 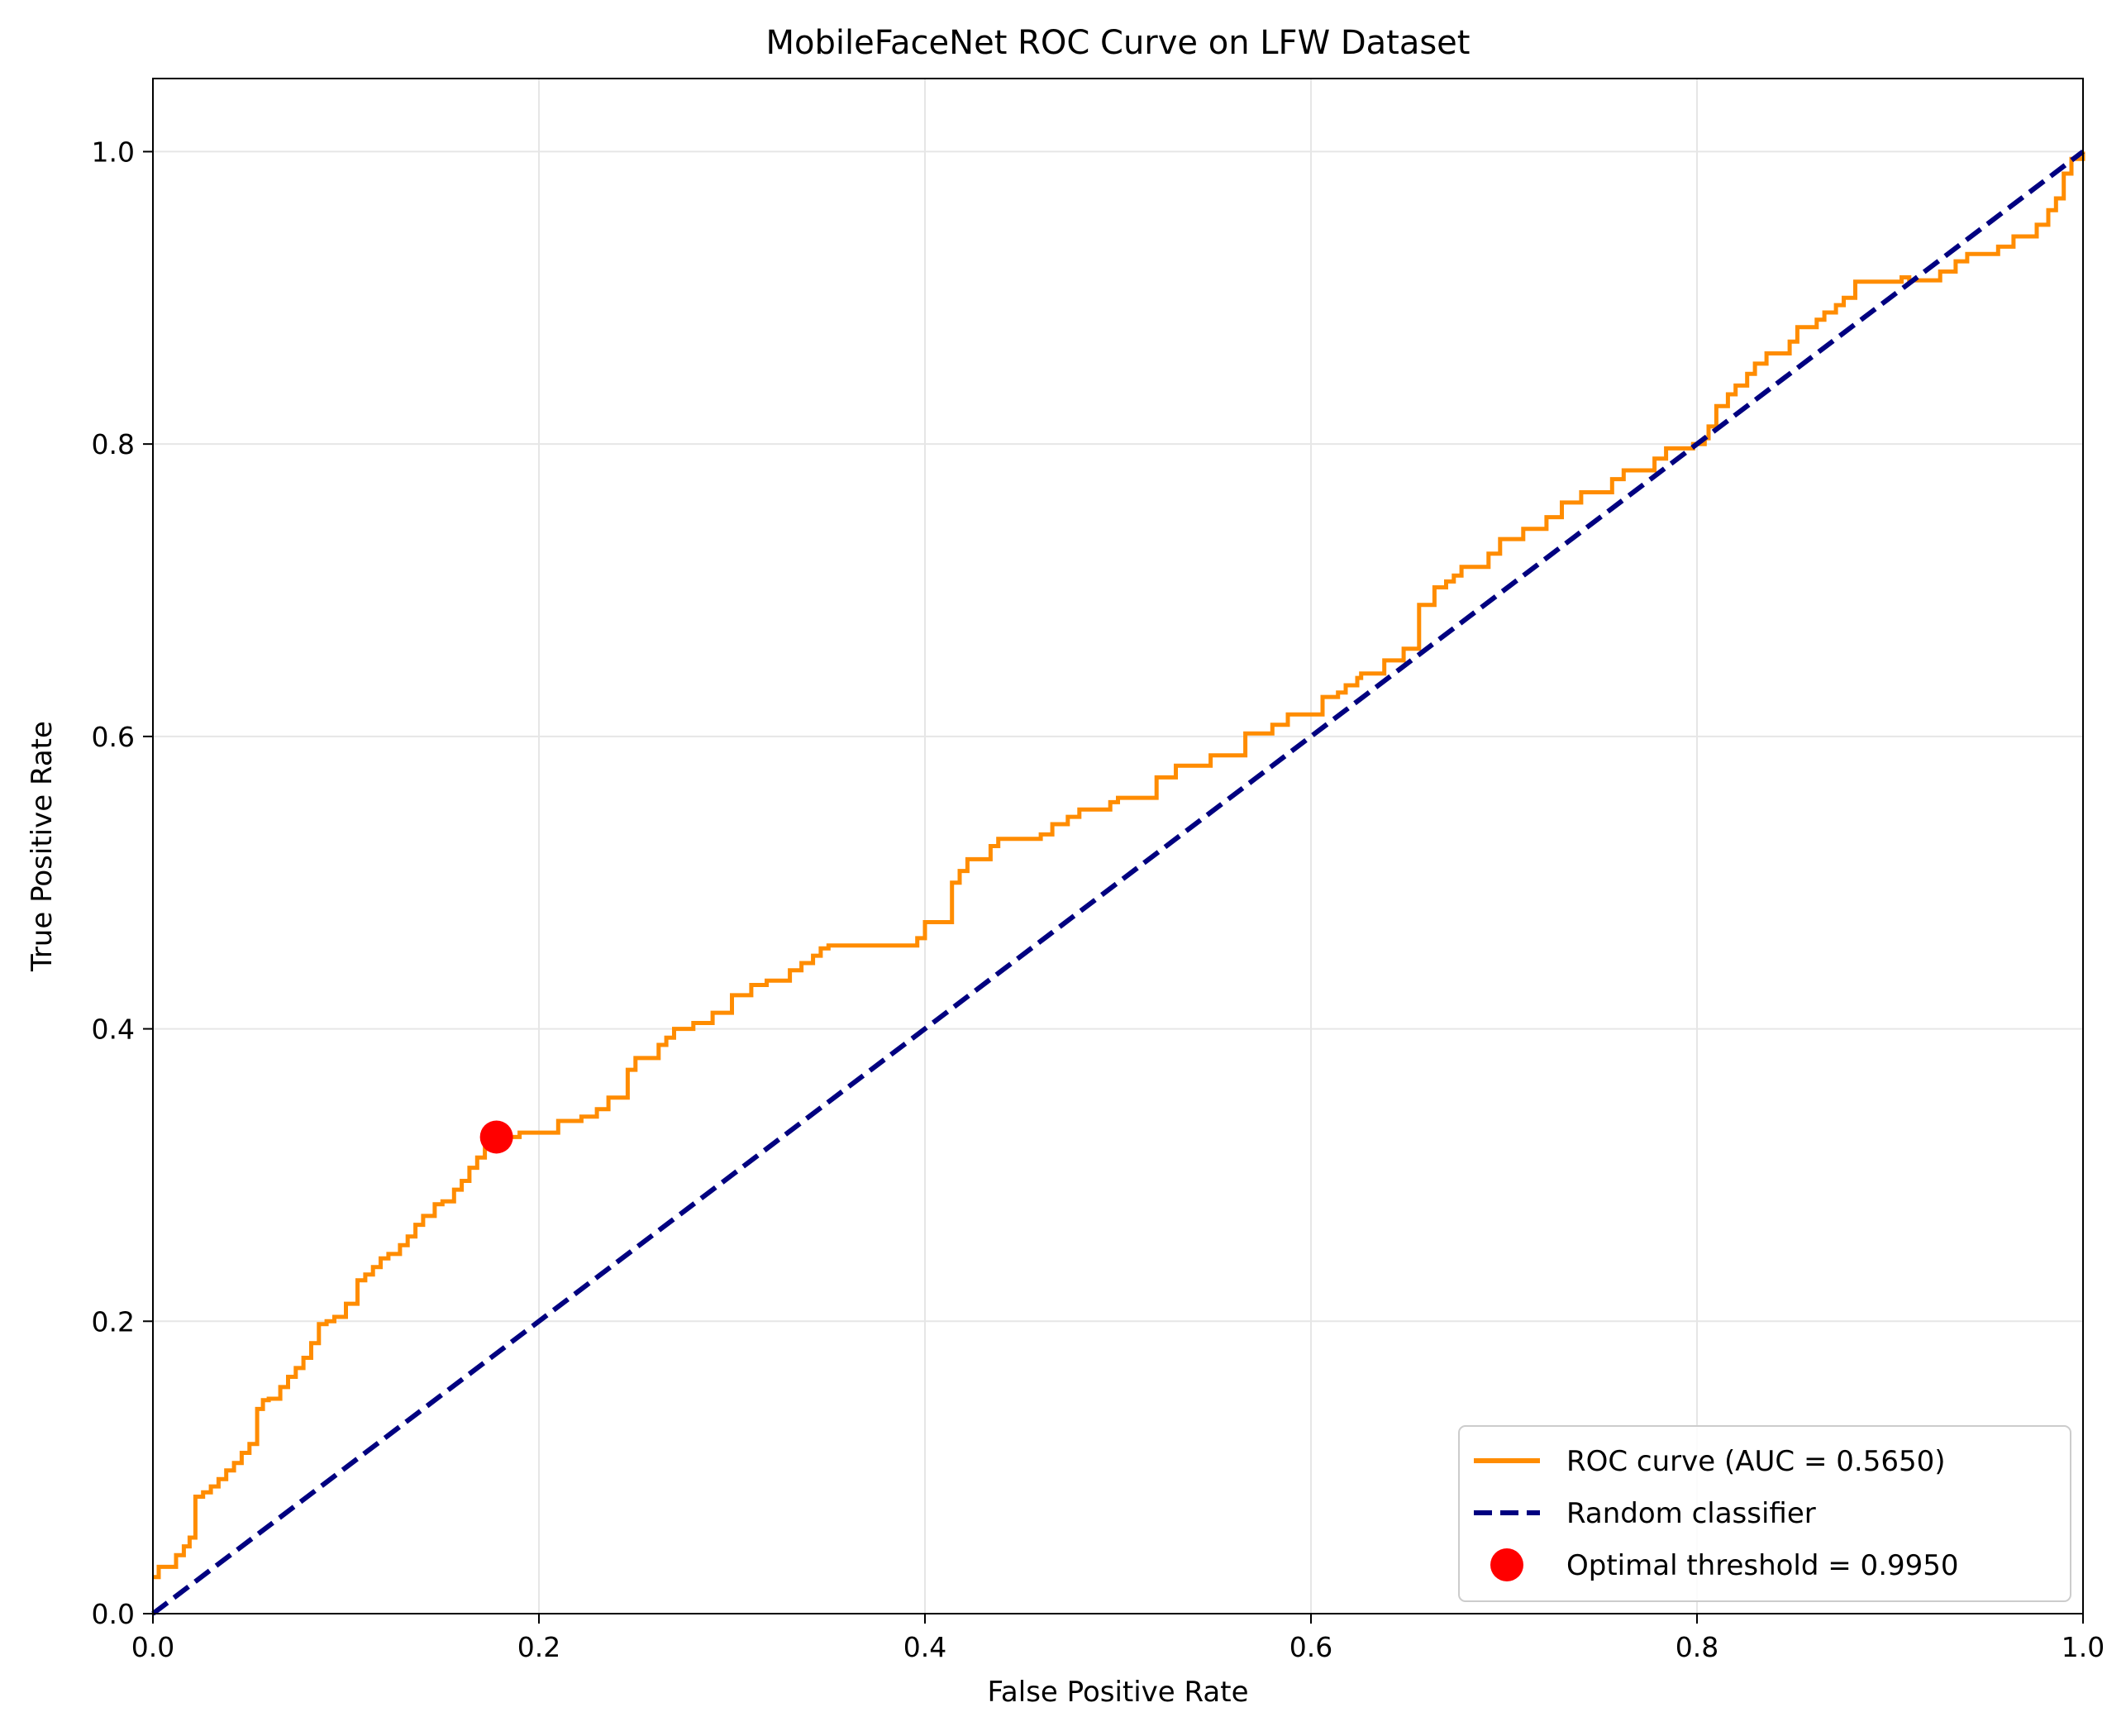 I want to click on x-tick-label: 0.4, so click(x=925, y=1647).